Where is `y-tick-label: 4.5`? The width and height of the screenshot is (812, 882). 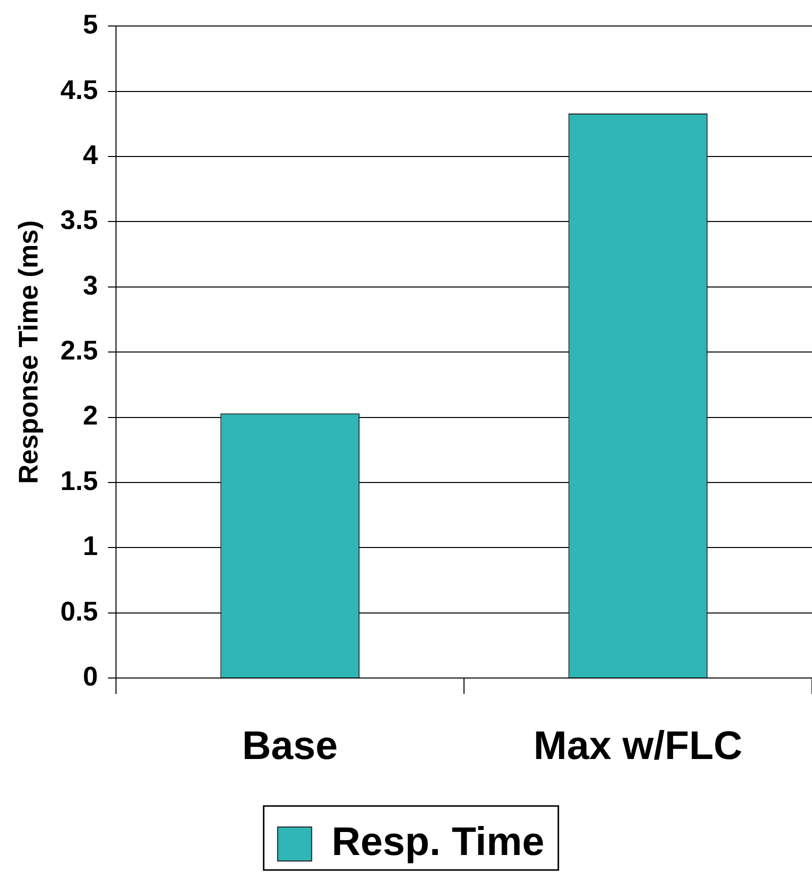
y-tick-label: 4.5 is located at coordinates (79, 89).